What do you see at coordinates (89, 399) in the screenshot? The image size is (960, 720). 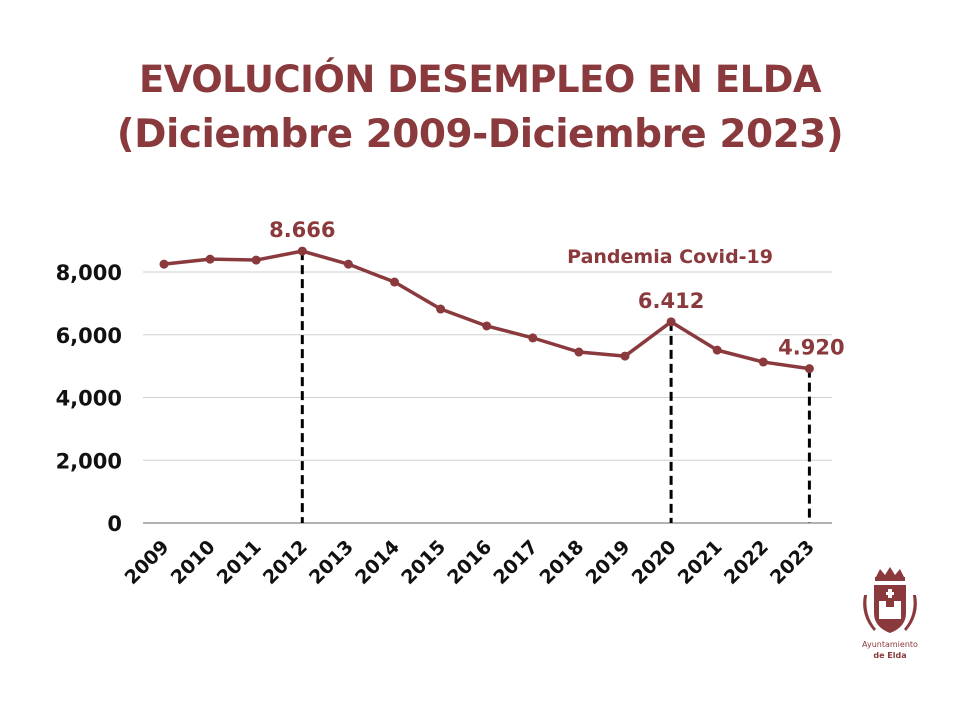 I see `y-tick-label: 4,000` at bounding box center [89, 399].